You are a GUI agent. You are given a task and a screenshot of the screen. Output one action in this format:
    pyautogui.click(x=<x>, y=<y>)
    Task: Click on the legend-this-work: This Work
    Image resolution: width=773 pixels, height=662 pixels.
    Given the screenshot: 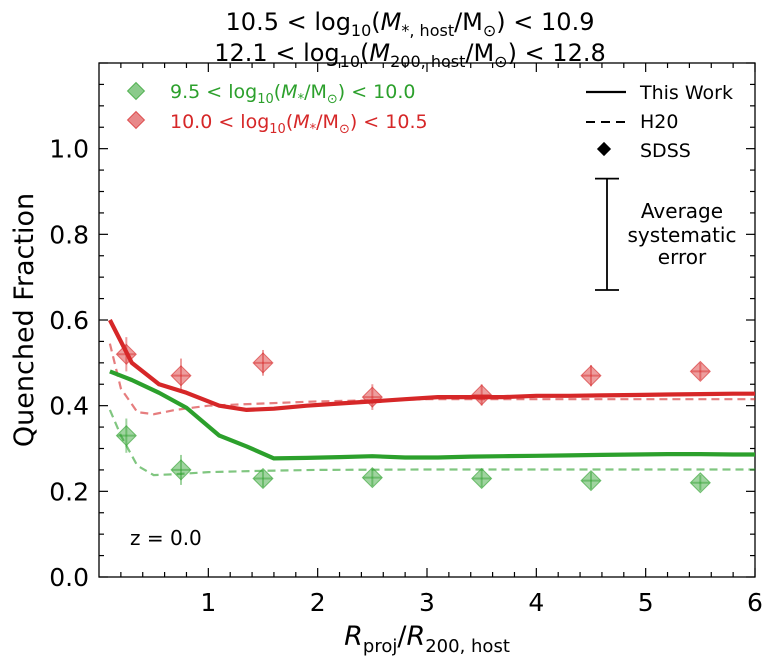 What is the action you would take?
    pyautogui.click(x=686, y=93)
    